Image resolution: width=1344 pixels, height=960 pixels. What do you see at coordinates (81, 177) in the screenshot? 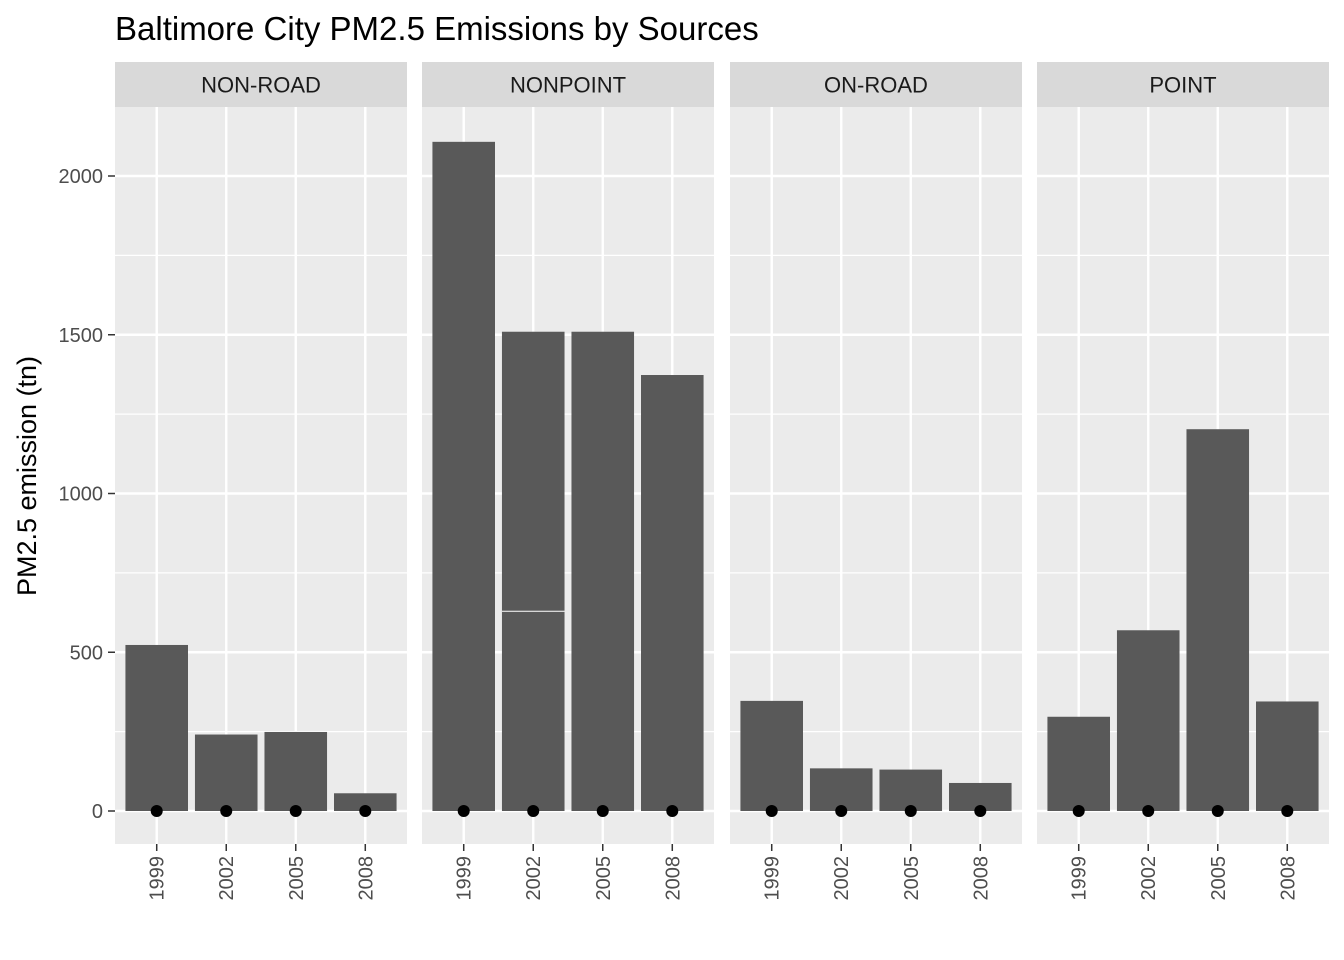
I see `y-tick-label: 2000` at bounding box center [81, 177].